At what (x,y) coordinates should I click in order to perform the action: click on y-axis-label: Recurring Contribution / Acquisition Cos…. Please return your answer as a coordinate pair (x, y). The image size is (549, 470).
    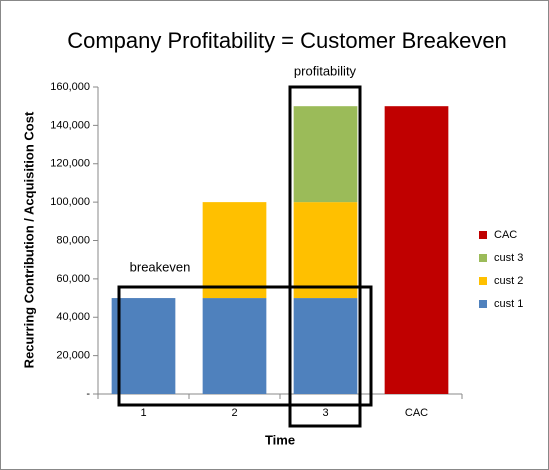
    Looking at the image, I should click on (28, 239).